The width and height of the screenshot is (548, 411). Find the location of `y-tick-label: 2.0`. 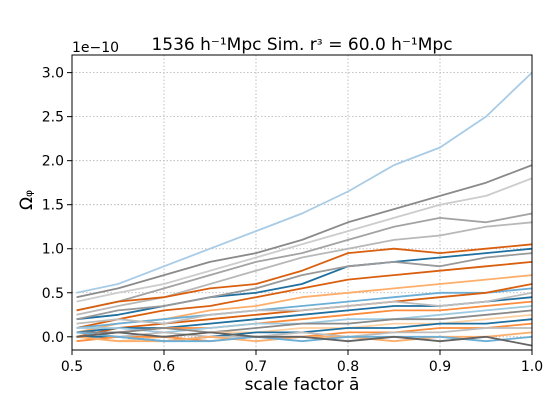

y-tick-label: 2.0 is located at coordinates (53, 162).